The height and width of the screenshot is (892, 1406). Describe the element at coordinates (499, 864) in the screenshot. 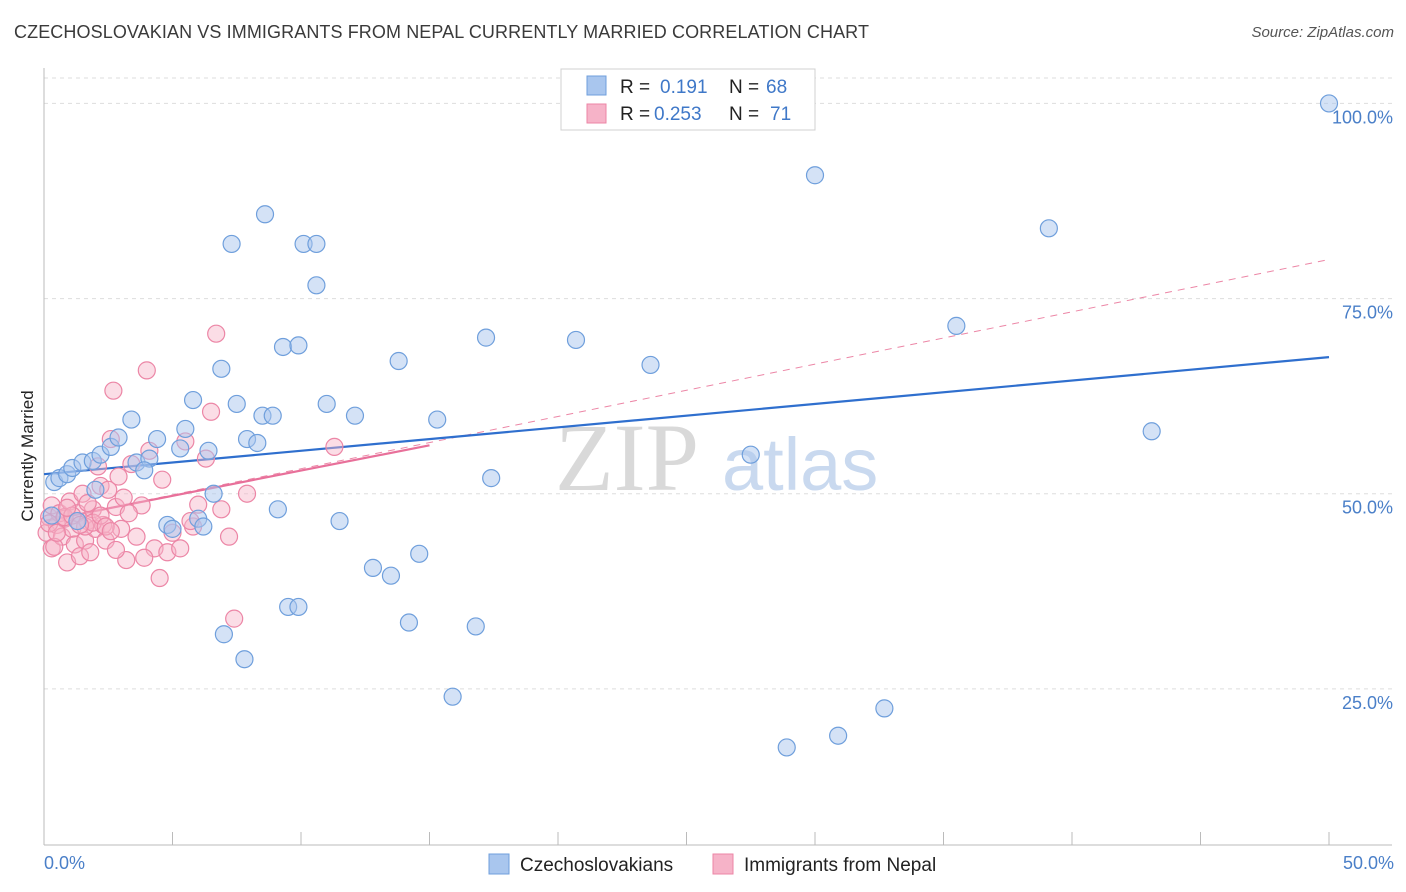

I see `series-swatch-czech` at that location.